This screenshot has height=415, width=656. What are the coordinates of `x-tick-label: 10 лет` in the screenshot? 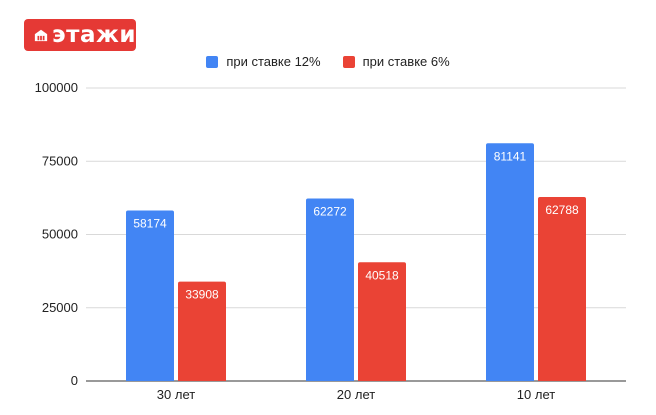 It's located at (536, 394).